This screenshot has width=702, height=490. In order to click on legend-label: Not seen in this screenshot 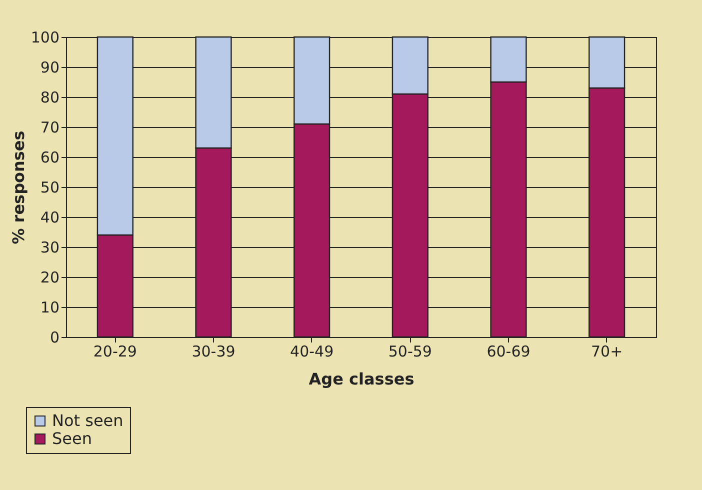, I will do `click(88, 420)`.